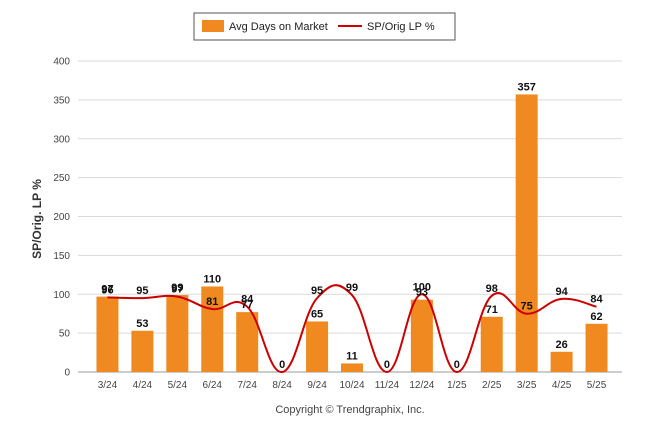  I want to click on legend-label-bar: Avg Days on Market, so click(278, 27).